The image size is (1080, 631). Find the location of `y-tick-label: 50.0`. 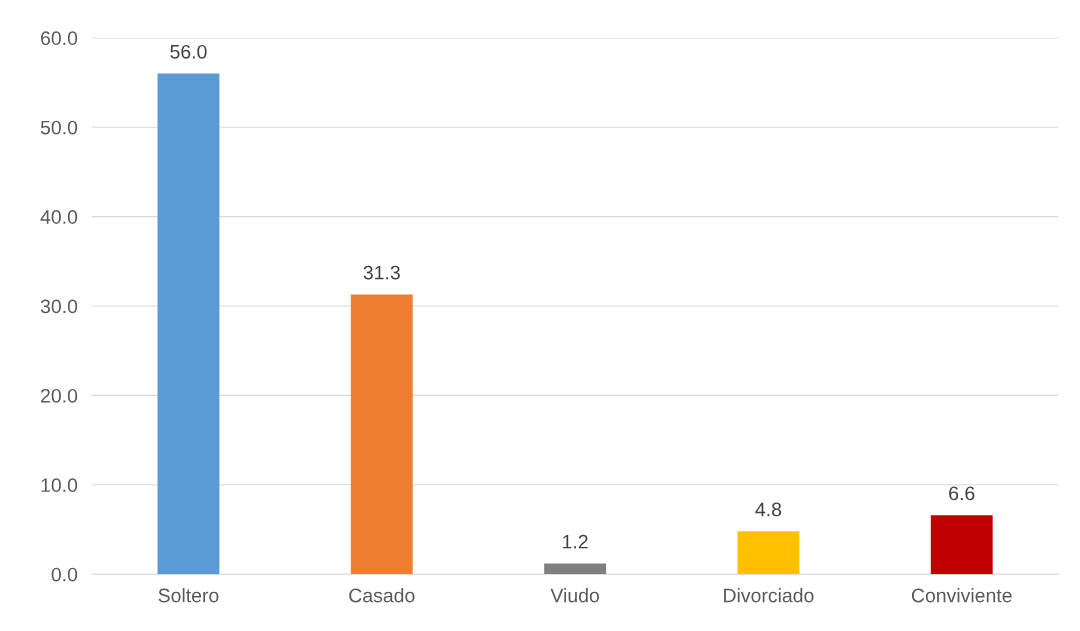

y-tick-label: 50.0 is located at coordinates (59, 127).